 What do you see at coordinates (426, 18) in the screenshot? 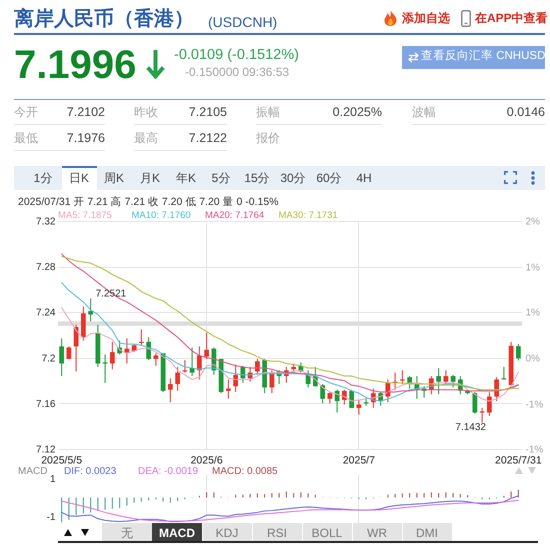
I see `text: 添加自选` at bounding box center [426, 18].